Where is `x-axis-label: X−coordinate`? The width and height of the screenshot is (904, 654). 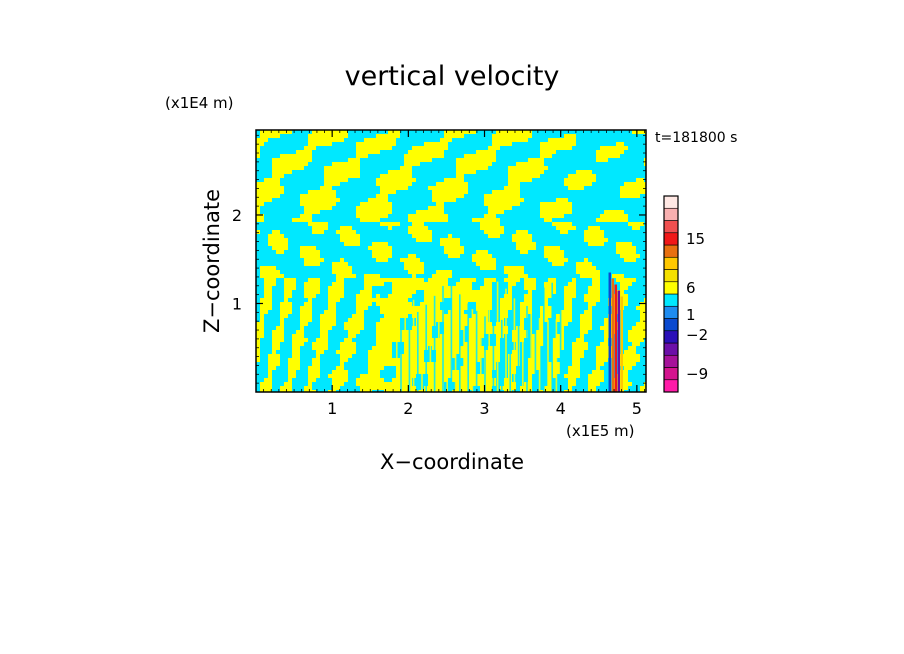 x-axis-label: X−coordinate is located at coordinates (452, 462).